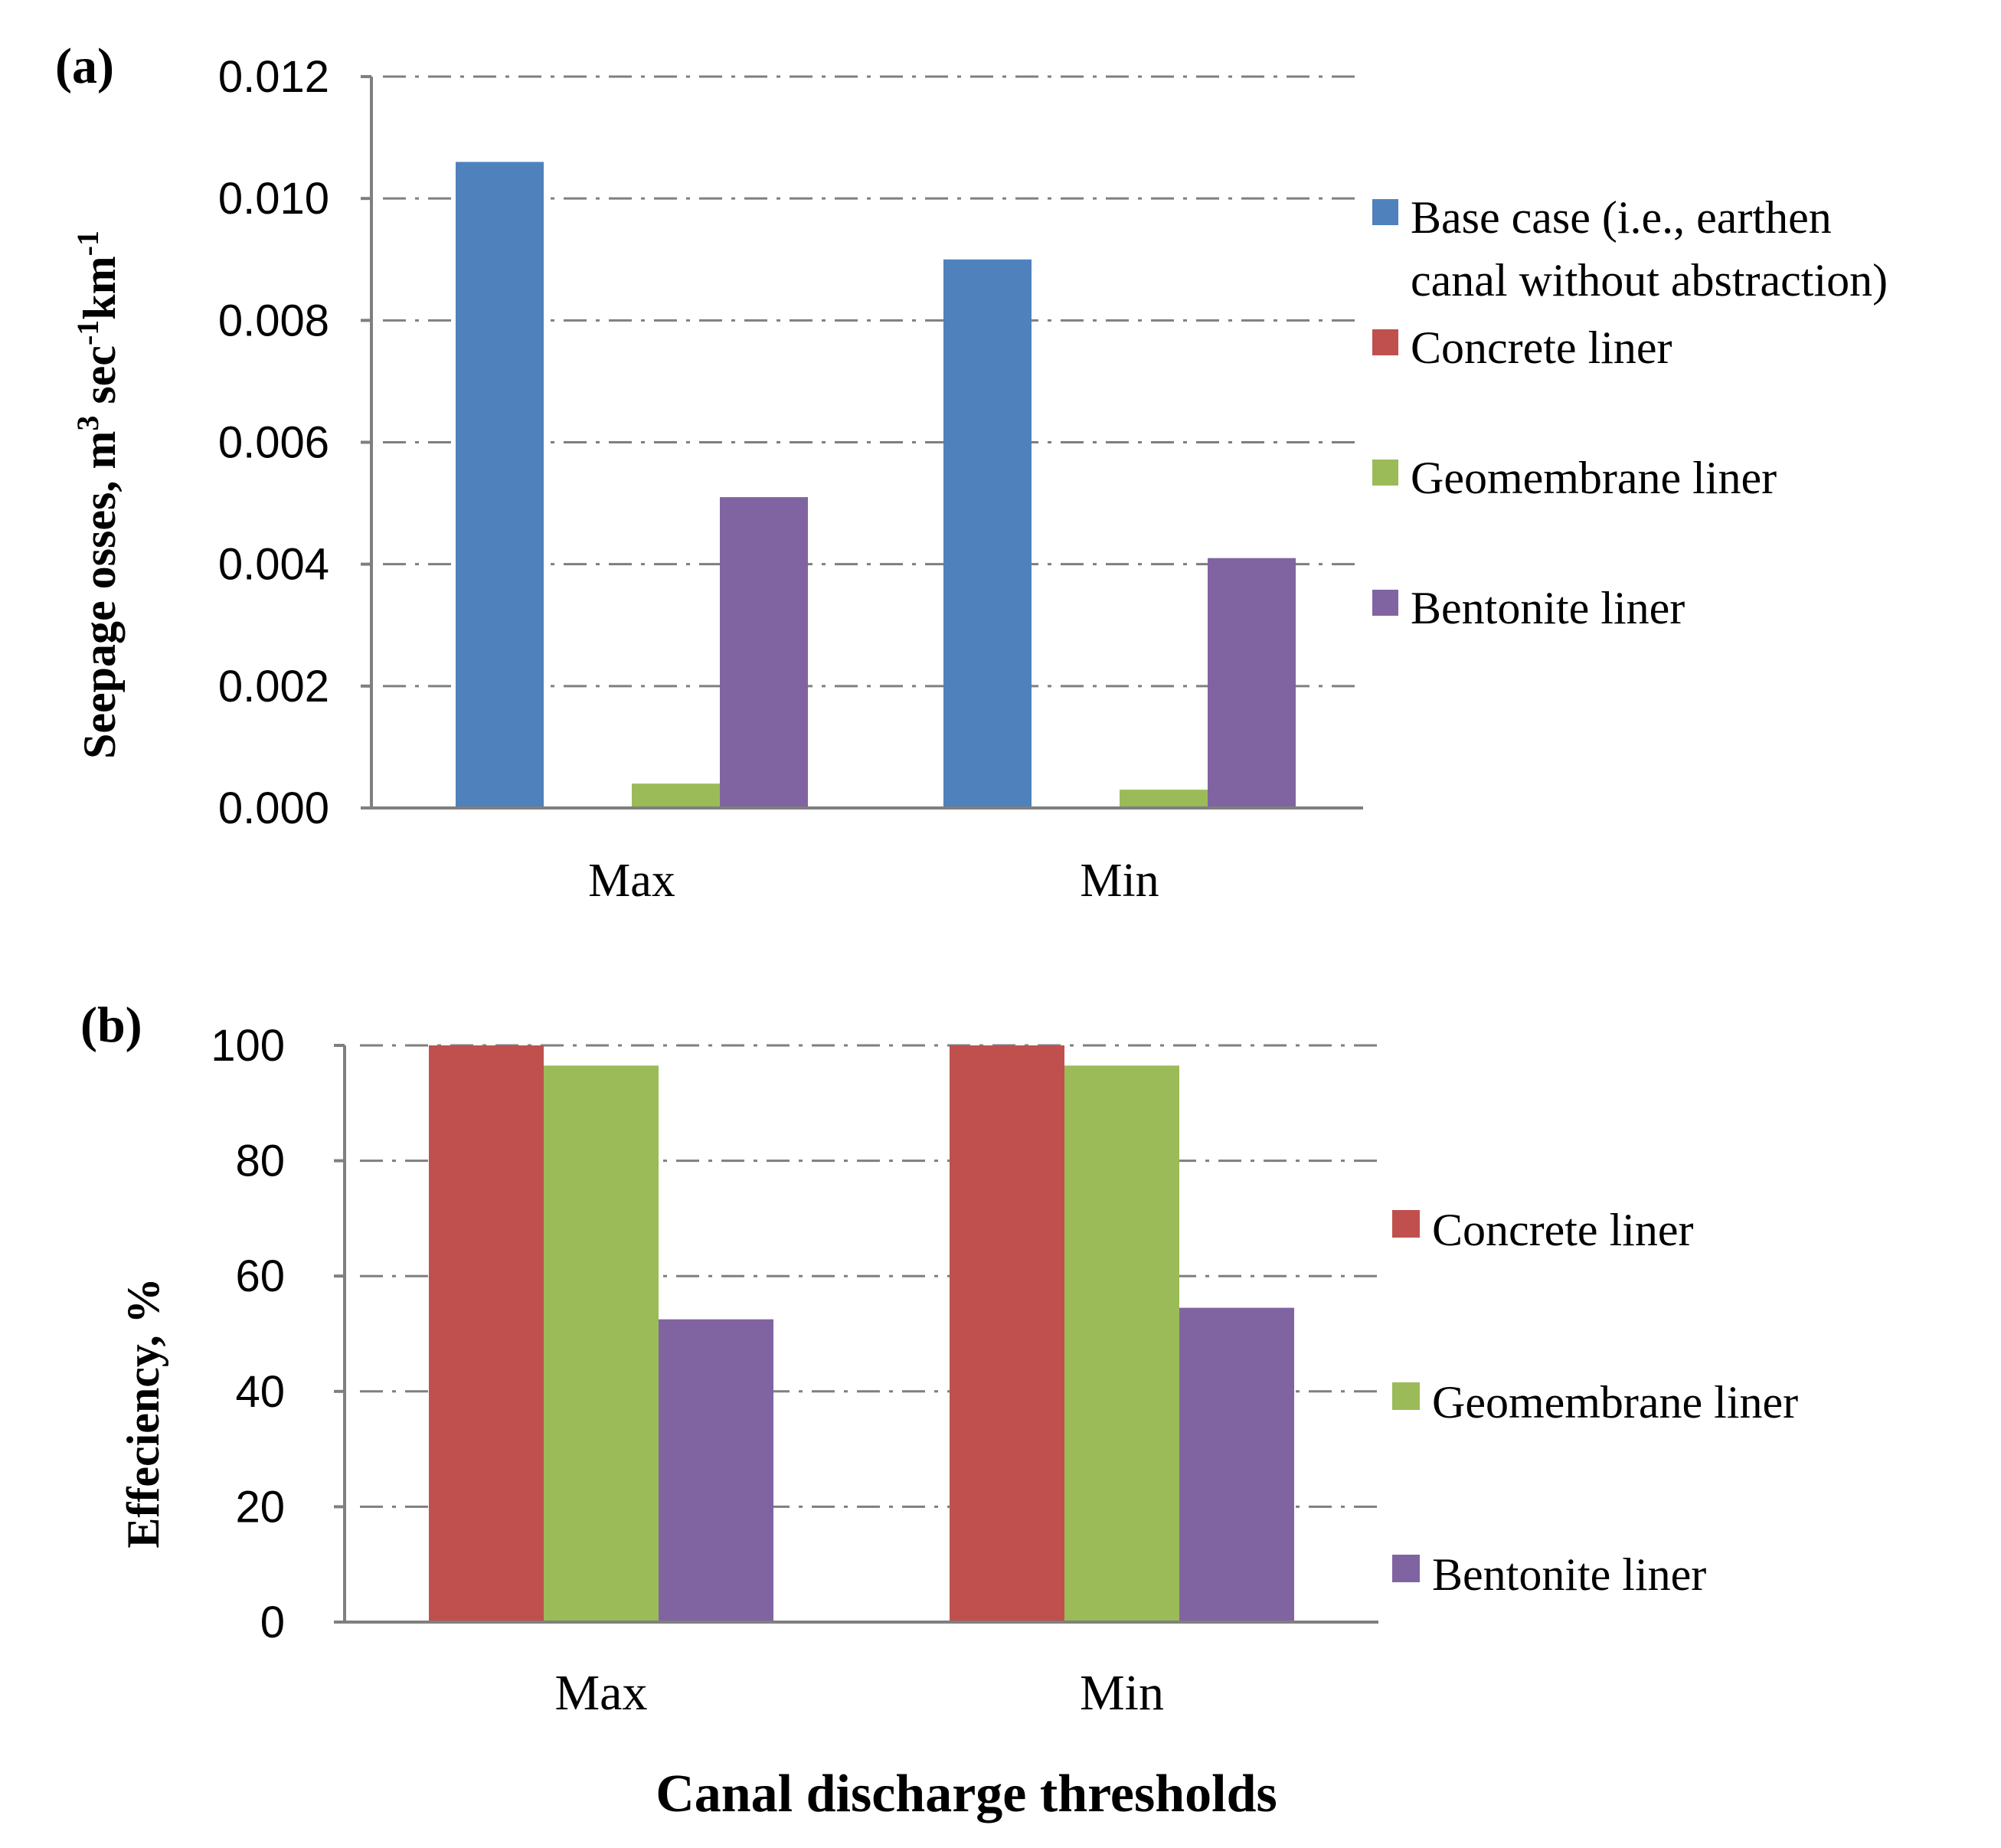 Image resolution: width=2001 pixels, height=1848 pixels. Describe the element at coordinates (260, 1392) in the screenshot. I see `y-tick-label: 40` at that location.